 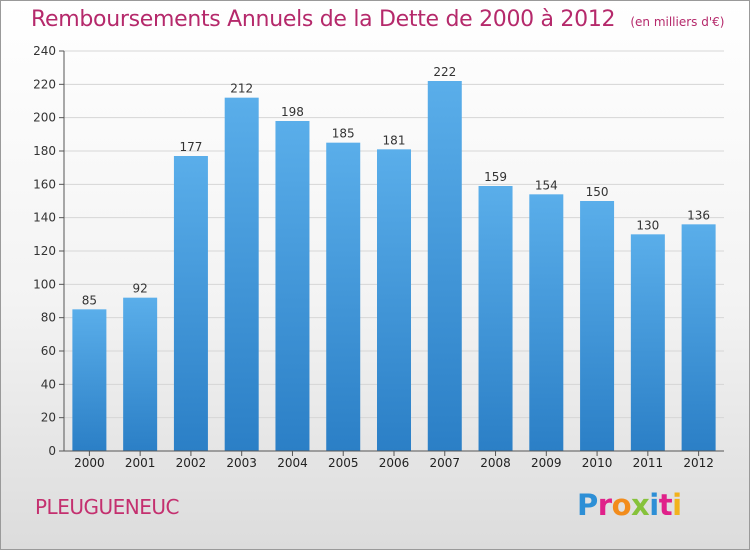 What do you see at coordinates (495, 318) in the screenshot?
I see `bar-2008` at bounding box center [495, 318].